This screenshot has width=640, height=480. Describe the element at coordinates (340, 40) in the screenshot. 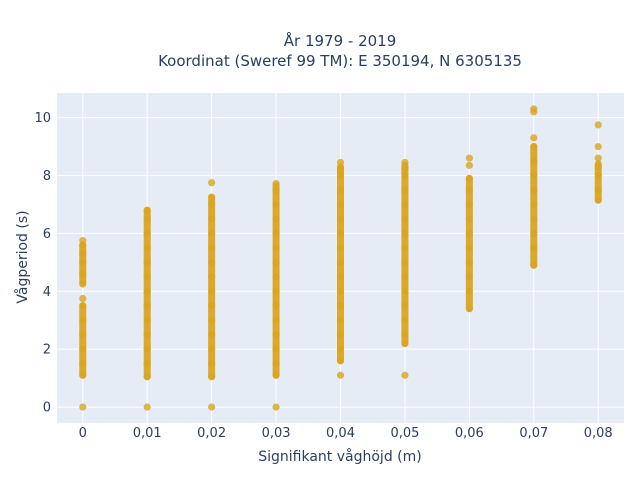

I see `chart-title-line-1: År 1979 - 2019` at that location.